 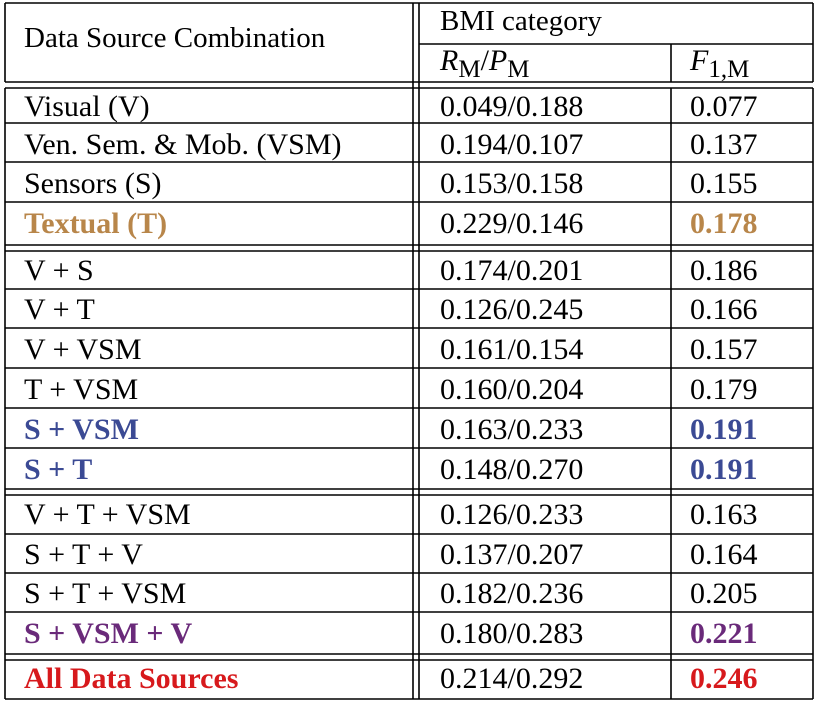 I want to click on row-name: Sensors (S), so click(x=93, y=183).